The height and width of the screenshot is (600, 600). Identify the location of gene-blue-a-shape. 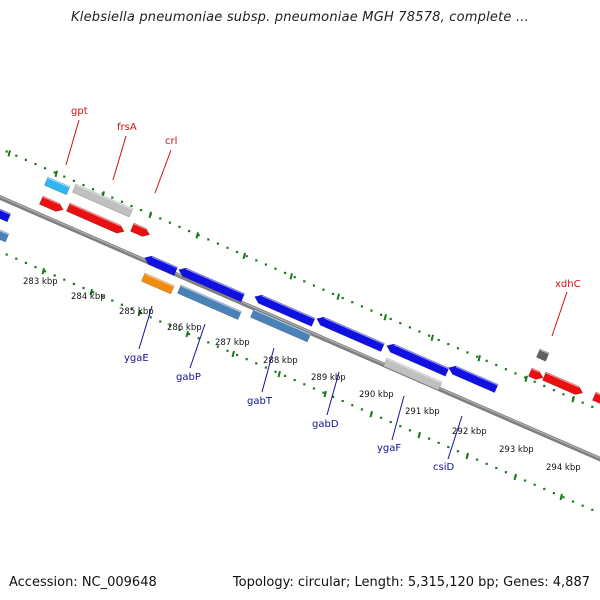
(161, 265).